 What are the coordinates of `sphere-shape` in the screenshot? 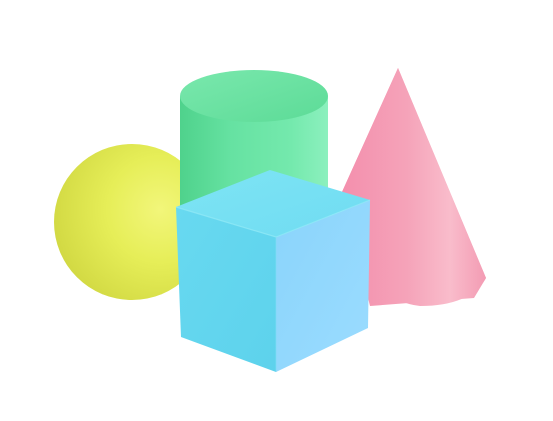 It's located at (132, 222).